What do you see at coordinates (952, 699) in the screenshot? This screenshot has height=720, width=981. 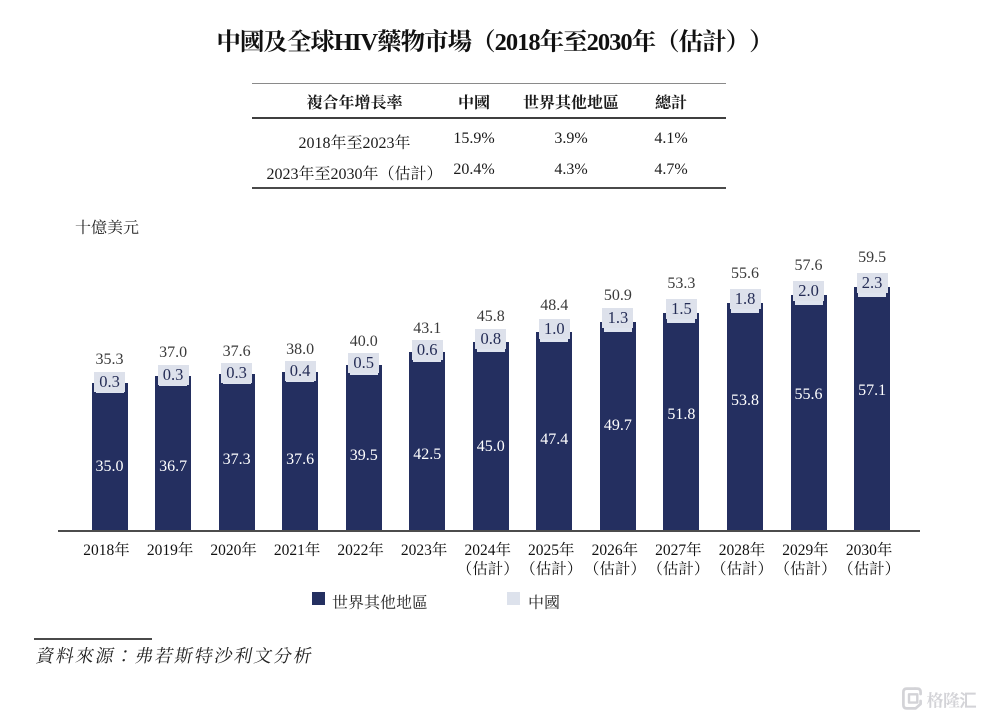 I see `svg-text: 格隆汇` at bounding box center [952, 699].